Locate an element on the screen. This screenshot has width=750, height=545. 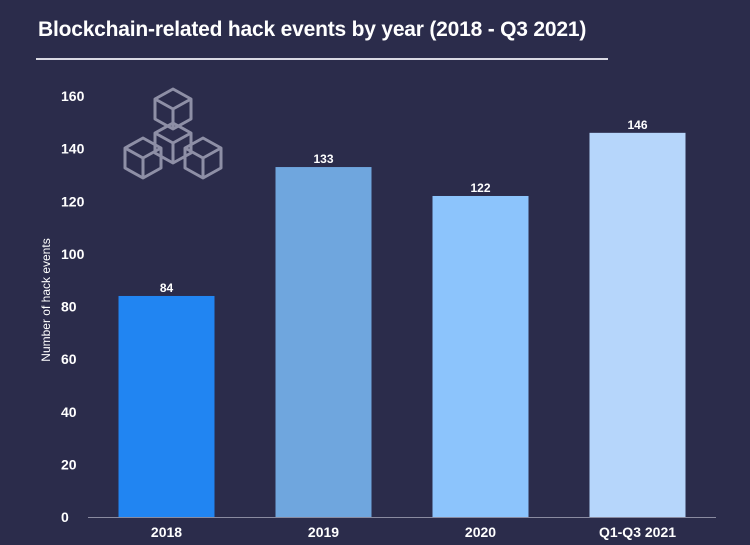
x-tick-label: 2018 is located at coordinates (166, 532).